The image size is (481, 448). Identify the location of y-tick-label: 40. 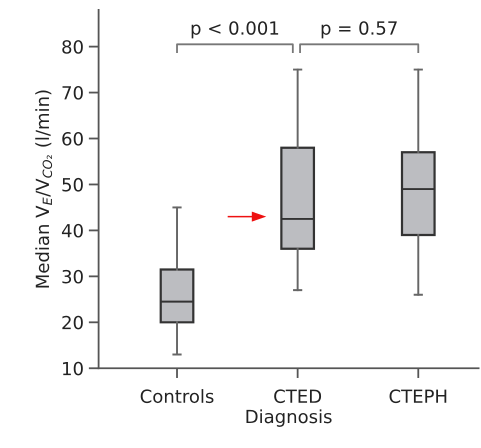
(72, 231).